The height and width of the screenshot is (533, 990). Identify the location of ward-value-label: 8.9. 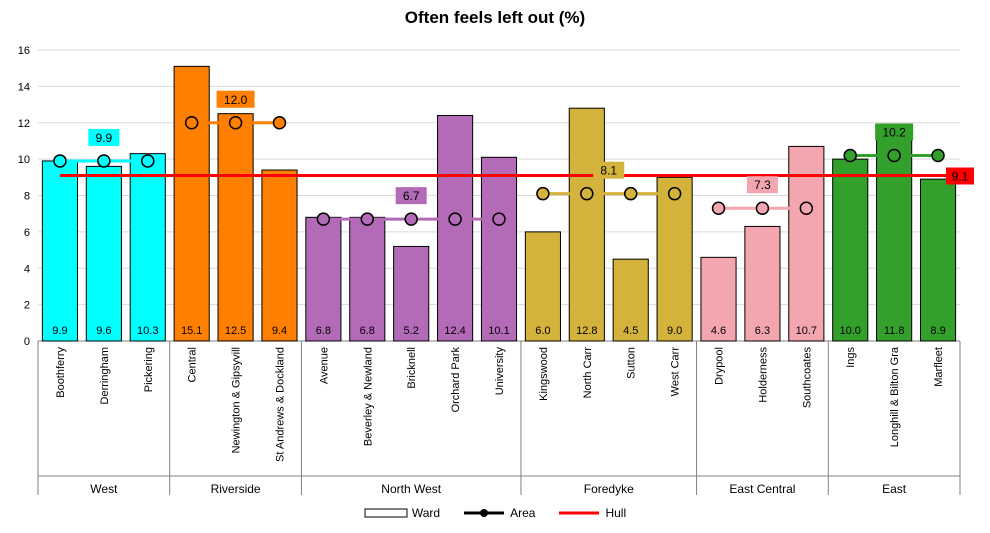
(937, 331).